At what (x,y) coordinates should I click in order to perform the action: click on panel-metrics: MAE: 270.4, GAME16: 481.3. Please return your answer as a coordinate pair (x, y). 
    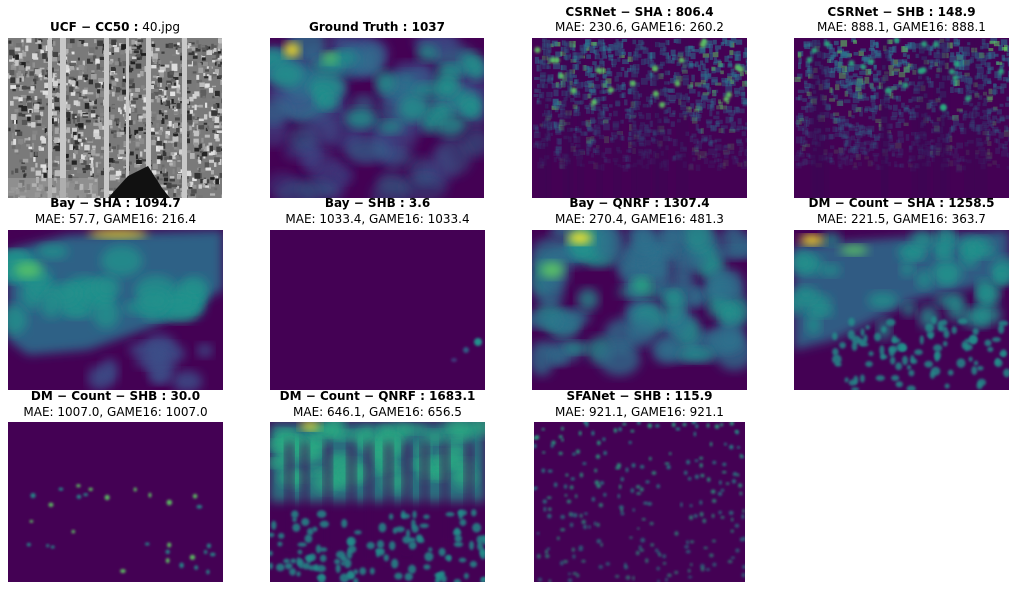
    Looking at the image, I should click on (639, 219).